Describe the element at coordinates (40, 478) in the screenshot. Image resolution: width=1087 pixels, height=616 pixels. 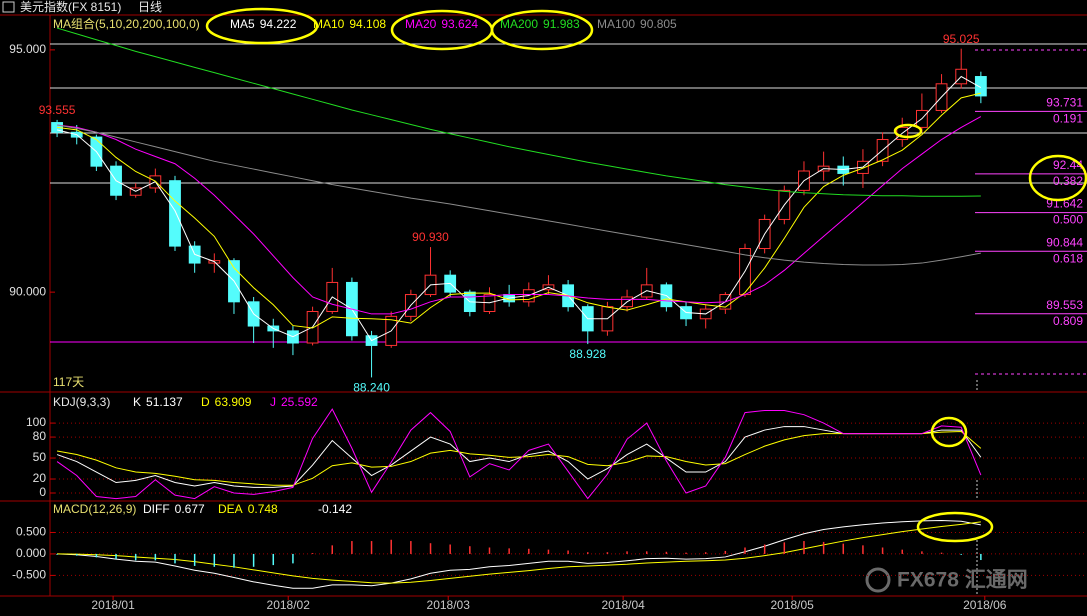
I see `y-tick-label: 20` at that location.